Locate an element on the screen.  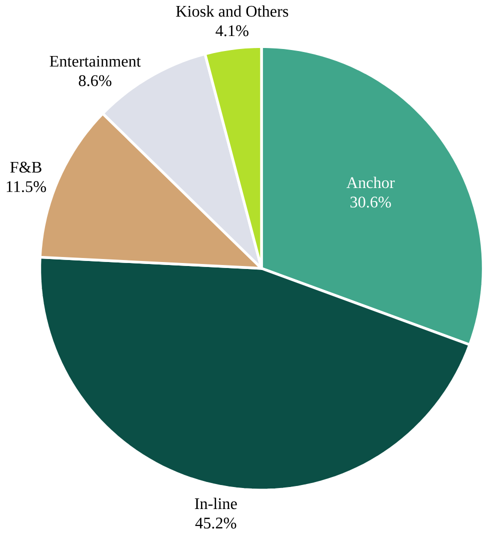
slice-label: Entertainment is located at coordinates (95, 61).